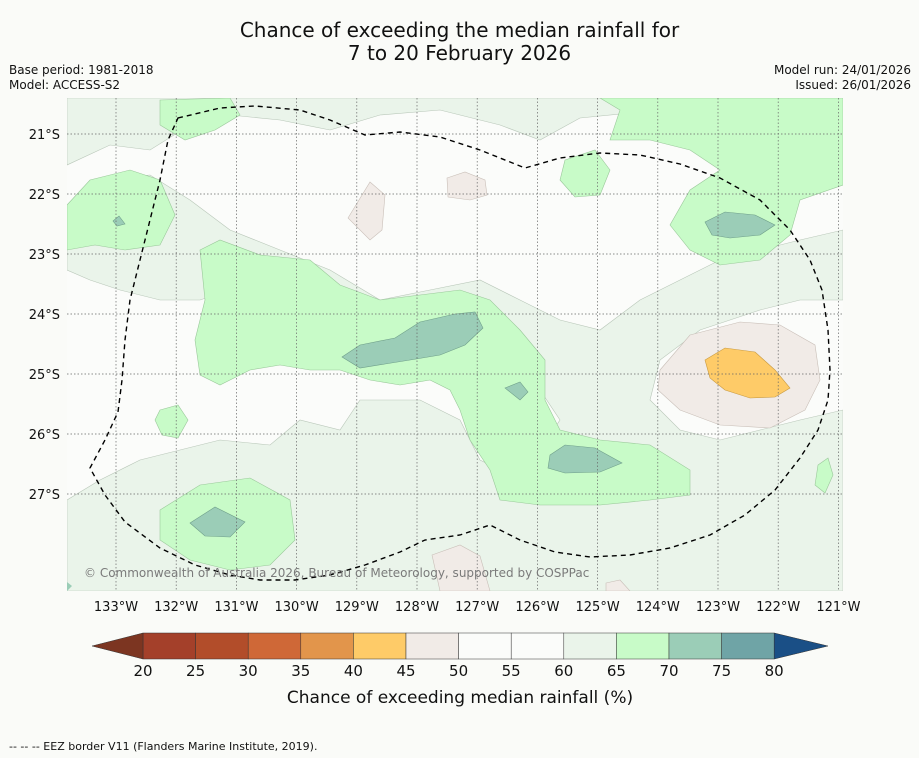 The image size is (919, 758). I want to click on lat-label: 22°S, so click(44, 195).